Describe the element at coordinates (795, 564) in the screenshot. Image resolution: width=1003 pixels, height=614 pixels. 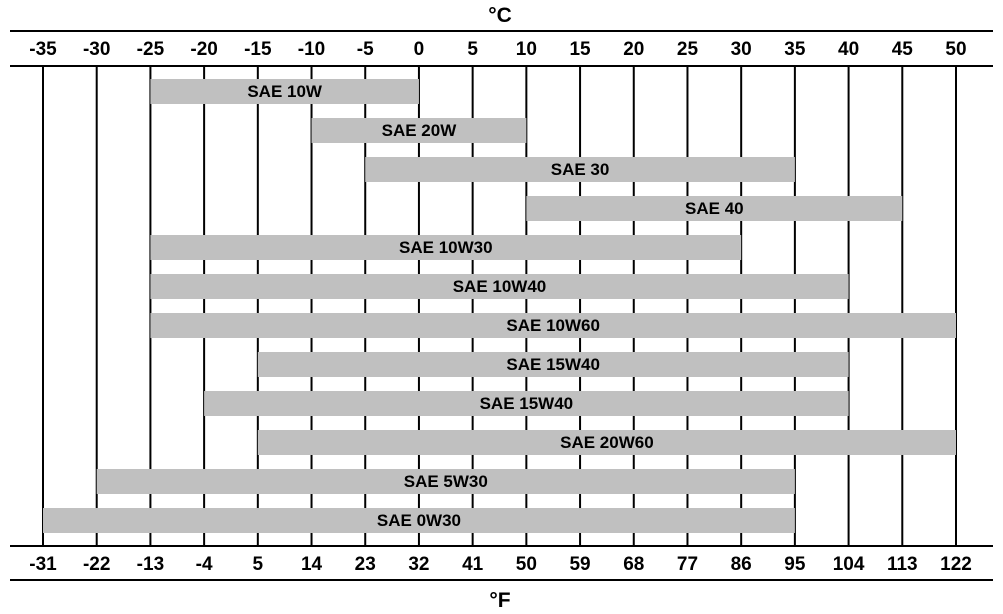
I see `fahrenheit-tick-label: 95` at that location.